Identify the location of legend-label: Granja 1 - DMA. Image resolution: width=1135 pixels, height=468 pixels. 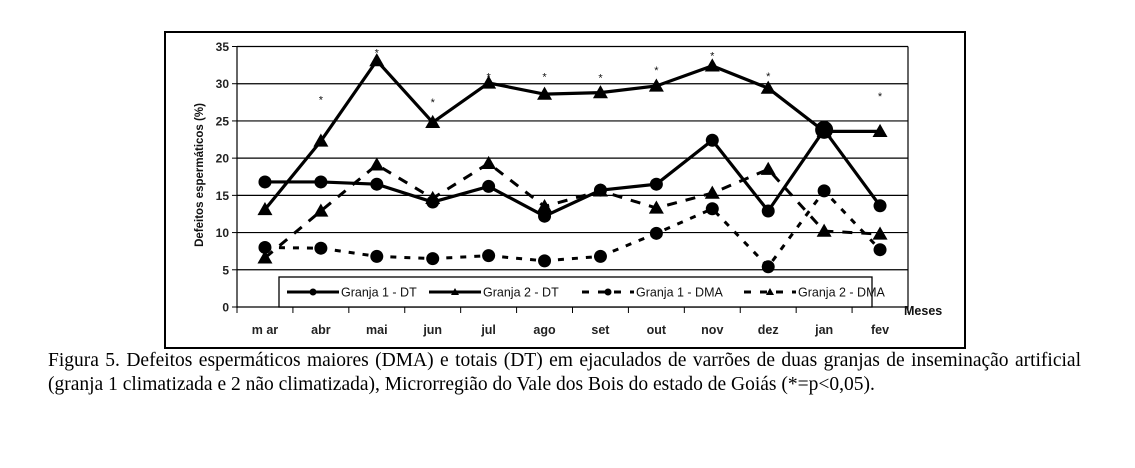
(679, 293).